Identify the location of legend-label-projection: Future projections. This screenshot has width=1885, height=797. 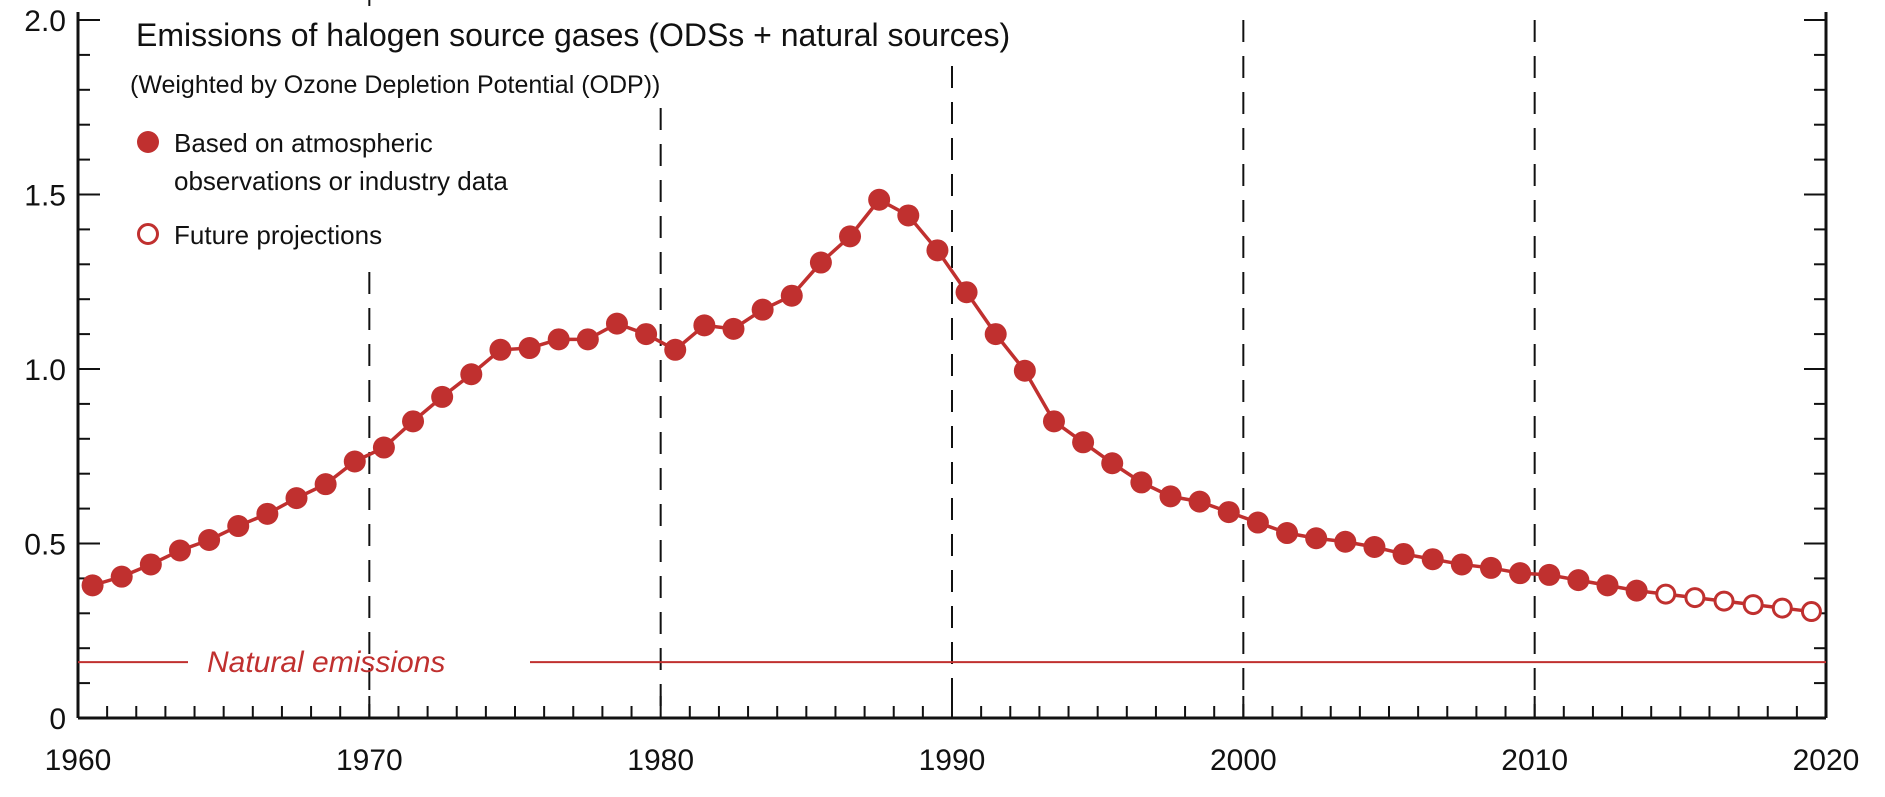
(278, 235).